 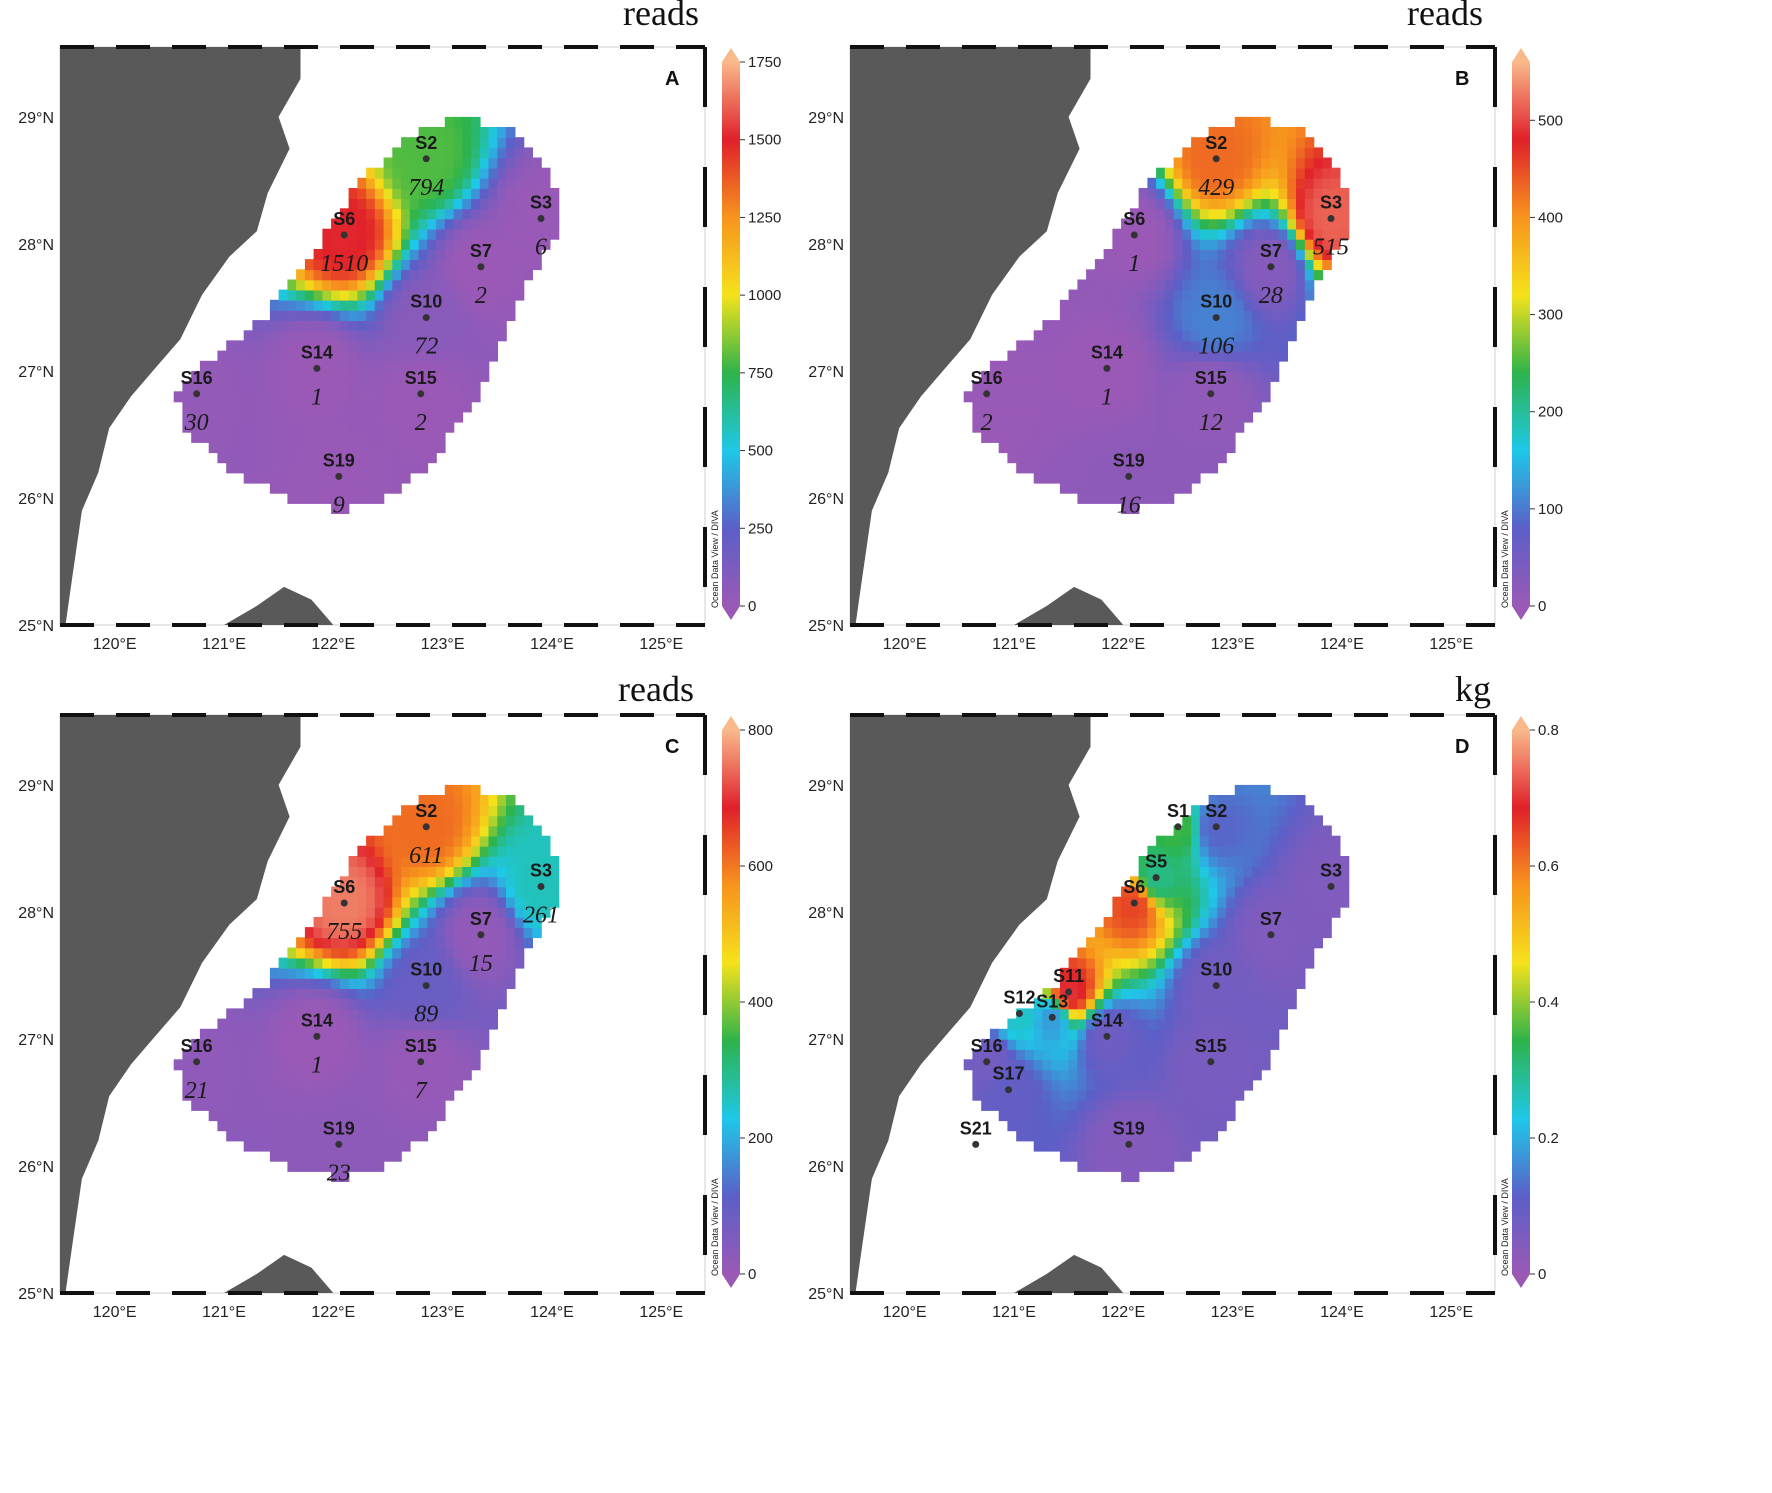 I want to click on station-name: S2, so click(x=426, y=811).